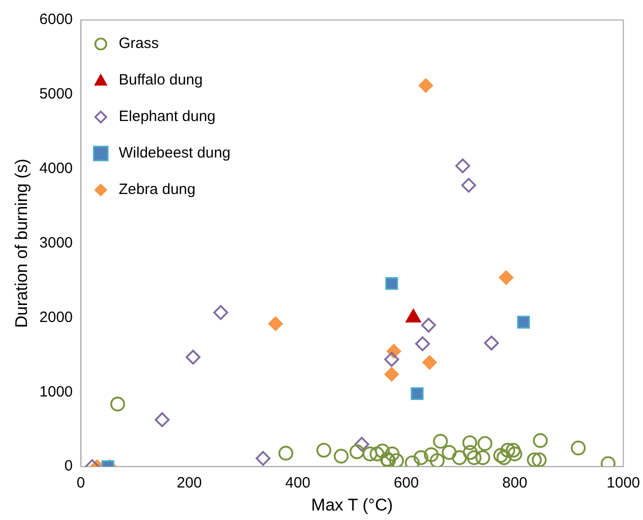 The image size is (643, 520). What do you see at coordinates (56, 391) in the screenshot?
I see `y-tick-label: 1000` at bounding box center [56, 391].